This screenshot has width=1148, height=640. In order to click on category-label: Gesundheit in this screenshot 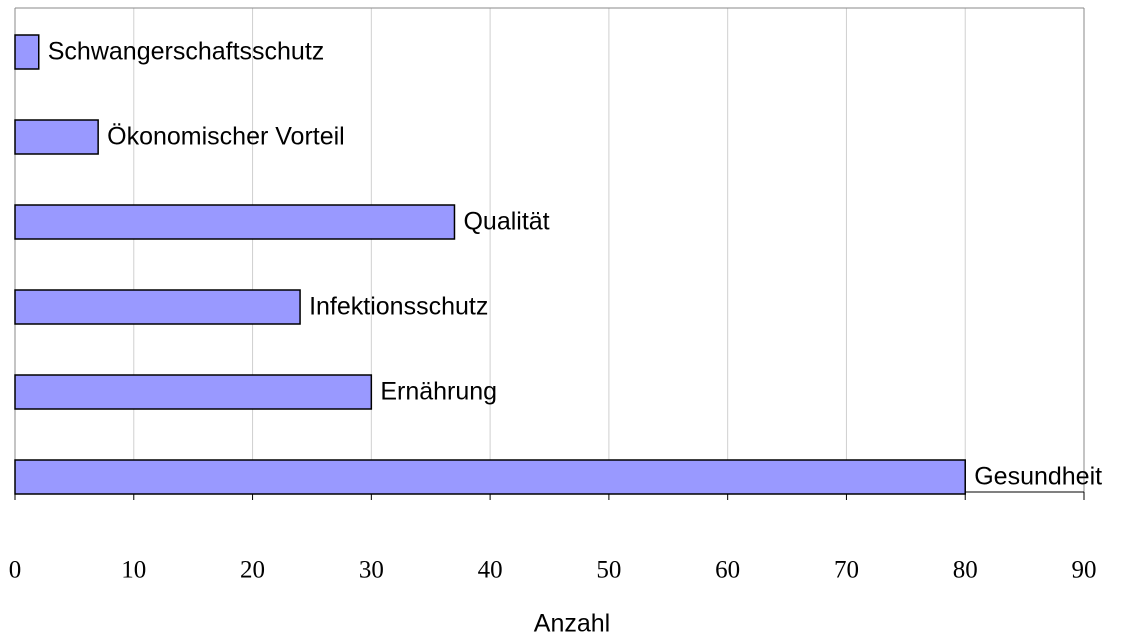, I will do `click(1038, 477)`.